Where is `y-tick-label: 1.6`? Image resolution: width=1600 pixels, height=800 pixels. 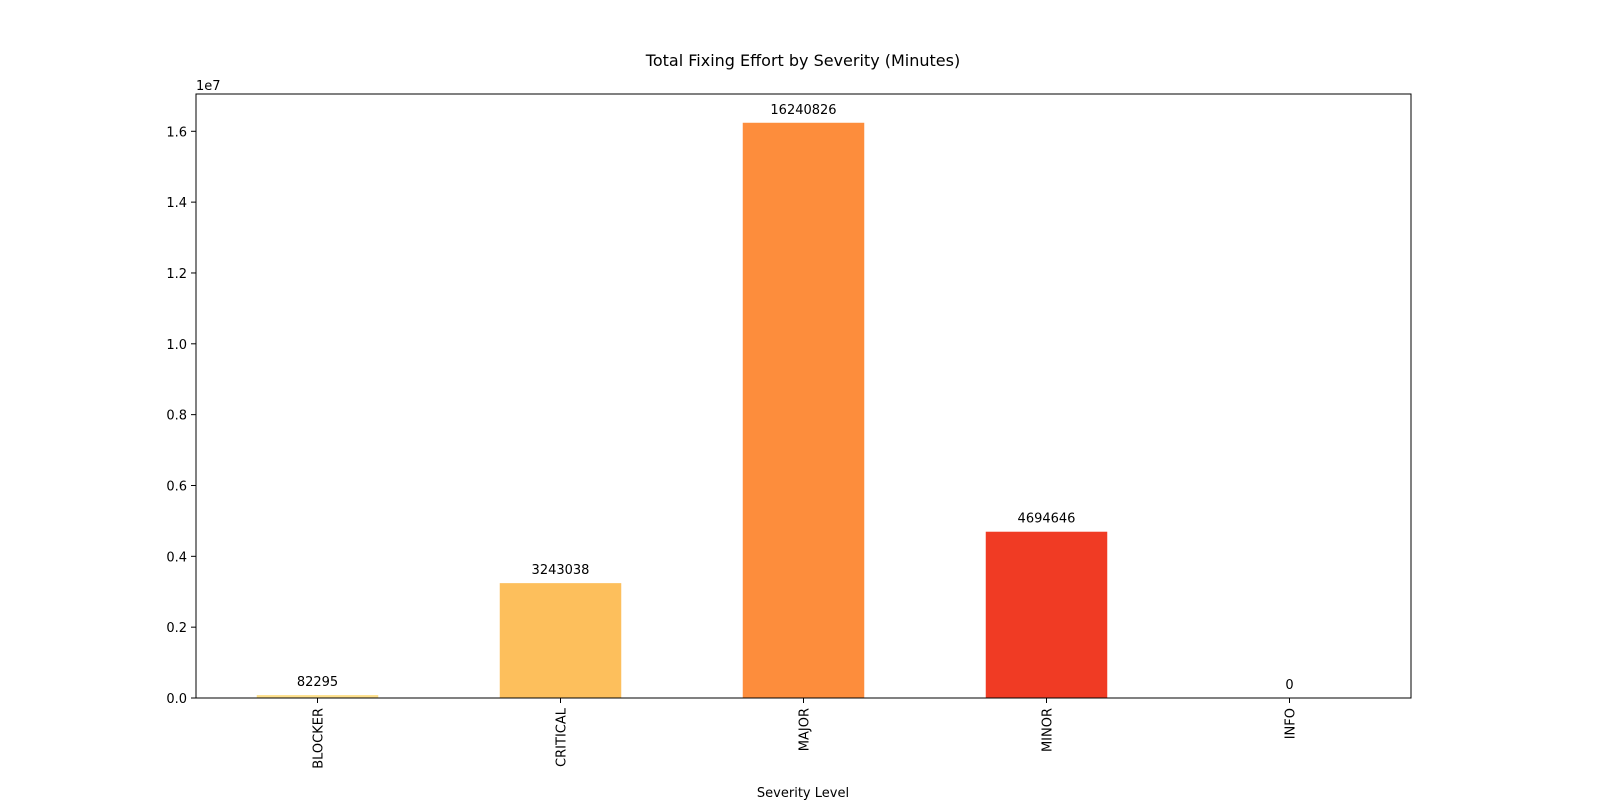
y-tick-label: 1.6 is located at coordinates (176, 132).